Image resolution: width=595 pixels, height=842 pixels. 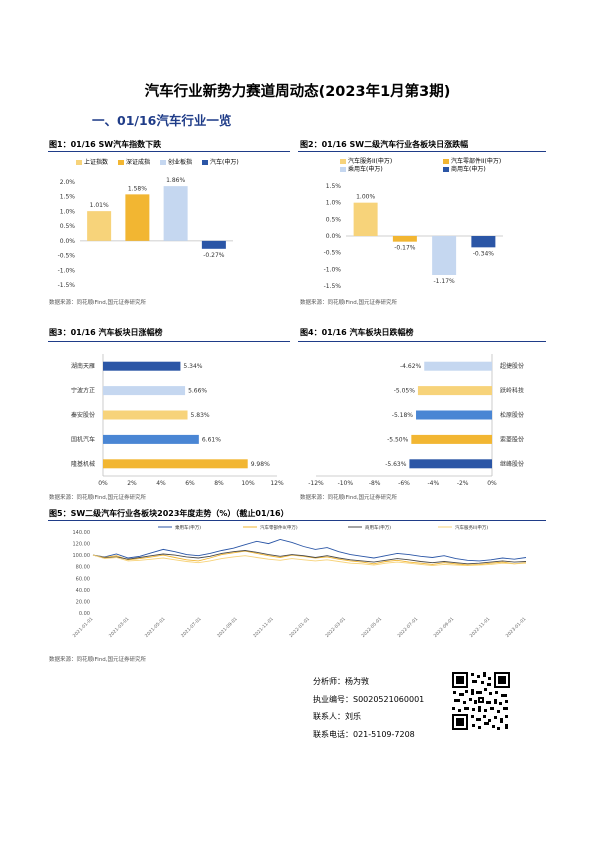 What do you see at coordinates (197, 391) in the screenshot?
I see `fig3-data-label: 5.66%` at bounding box center [197, 391].